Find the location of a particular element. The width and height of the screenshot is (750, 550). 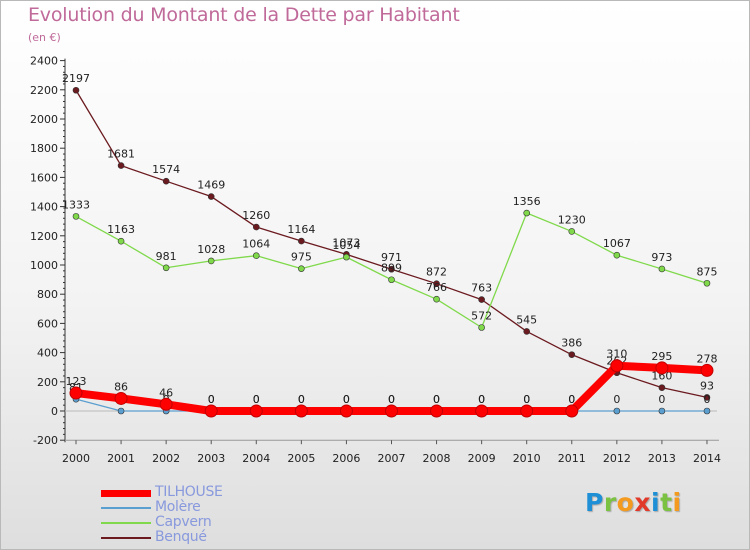

data-label: 766 is located at coordinates (436, 287).